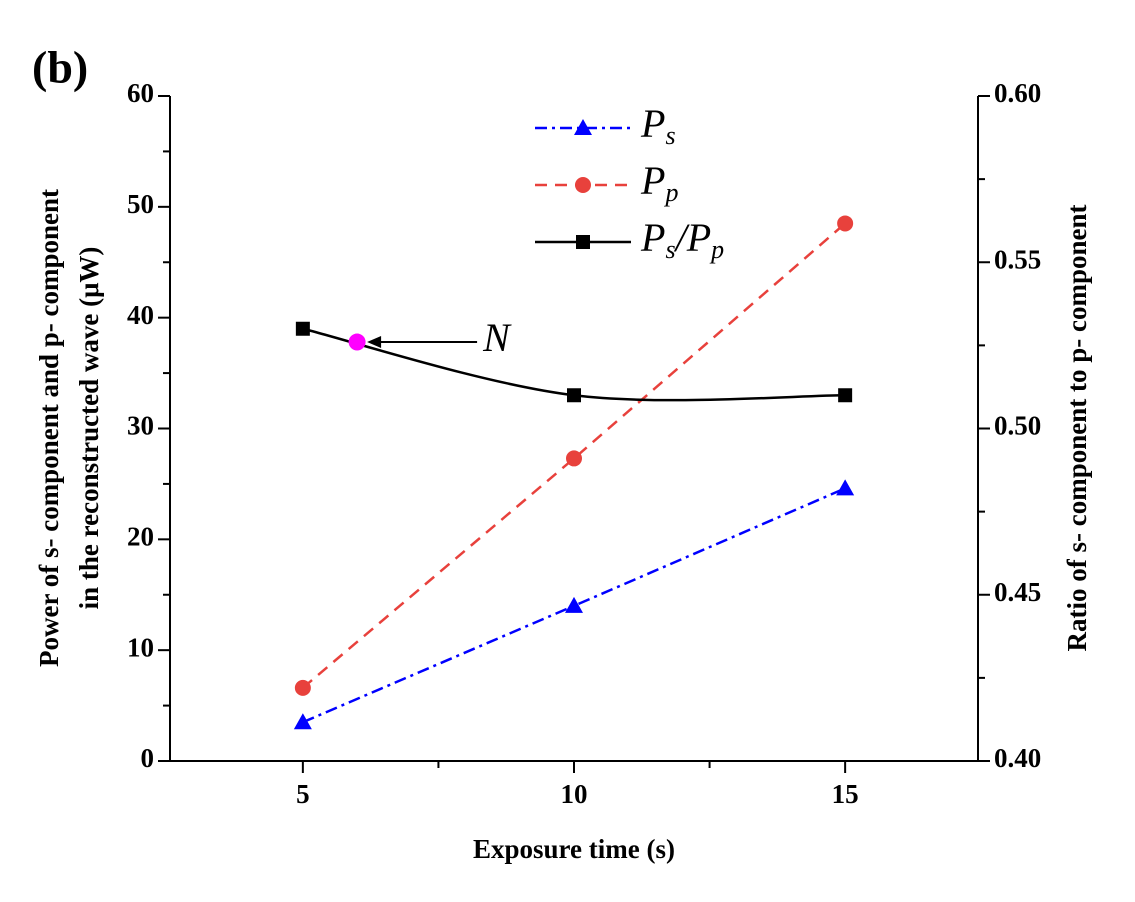  What do you see at coordinates (140, 315) in the screenshot?
I see `y-tick-label: 40` at bounding box center [140, 315].